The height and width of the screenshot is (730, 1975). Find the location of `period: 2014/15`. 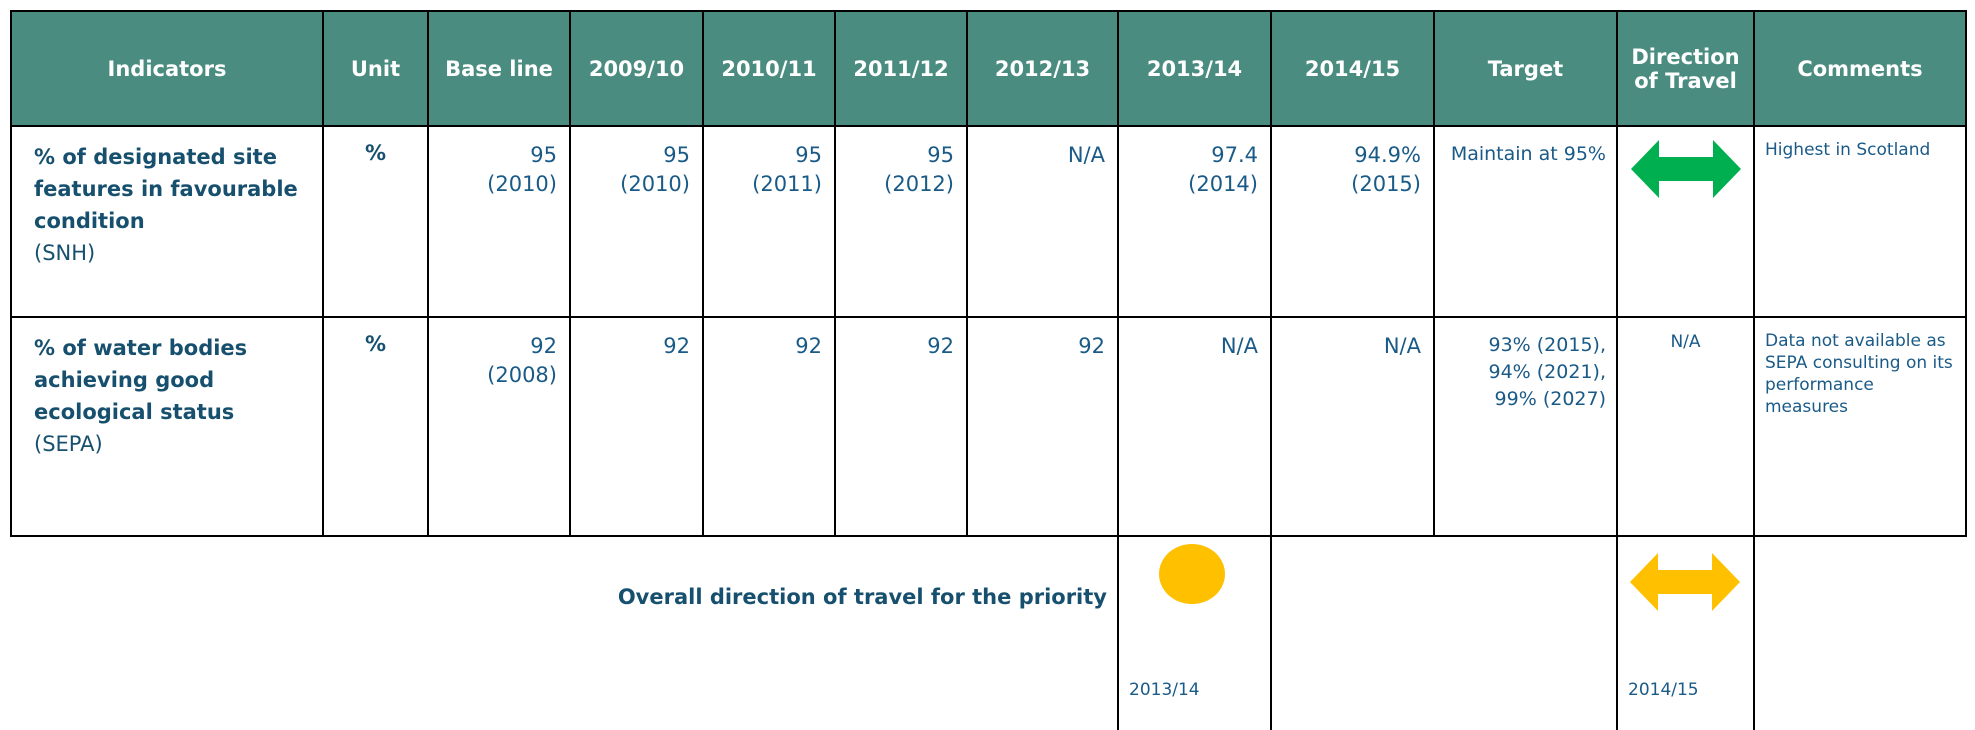

period: 2014/15 is located at coordinates (1663, 690).